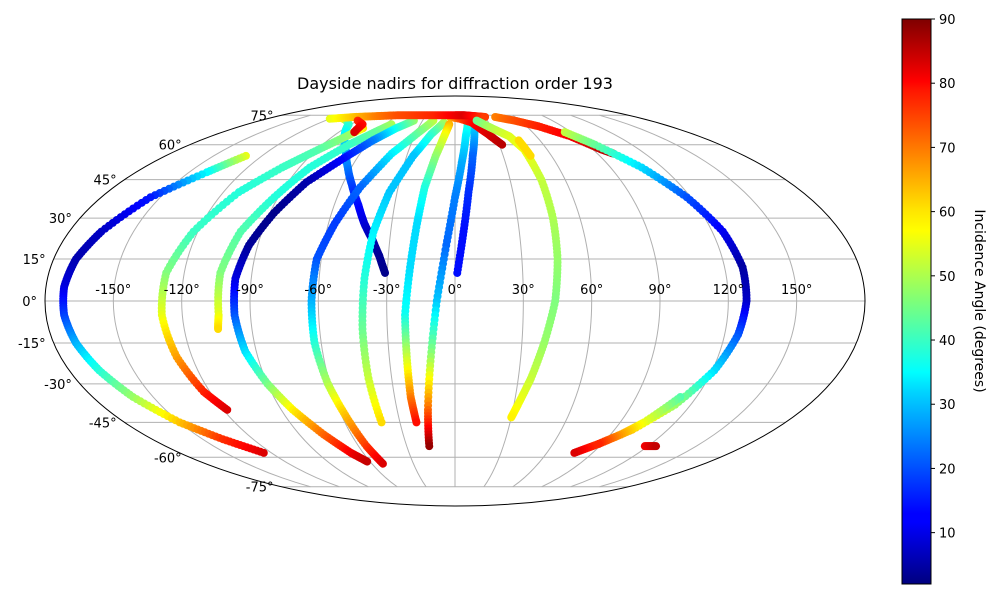 The width and height of the screenshot is (1000, 600). What do you see at coordinates (32, 344) in the screenshot?
I see `latitude-tick-label: -15°` at bounding box center [32, 344].